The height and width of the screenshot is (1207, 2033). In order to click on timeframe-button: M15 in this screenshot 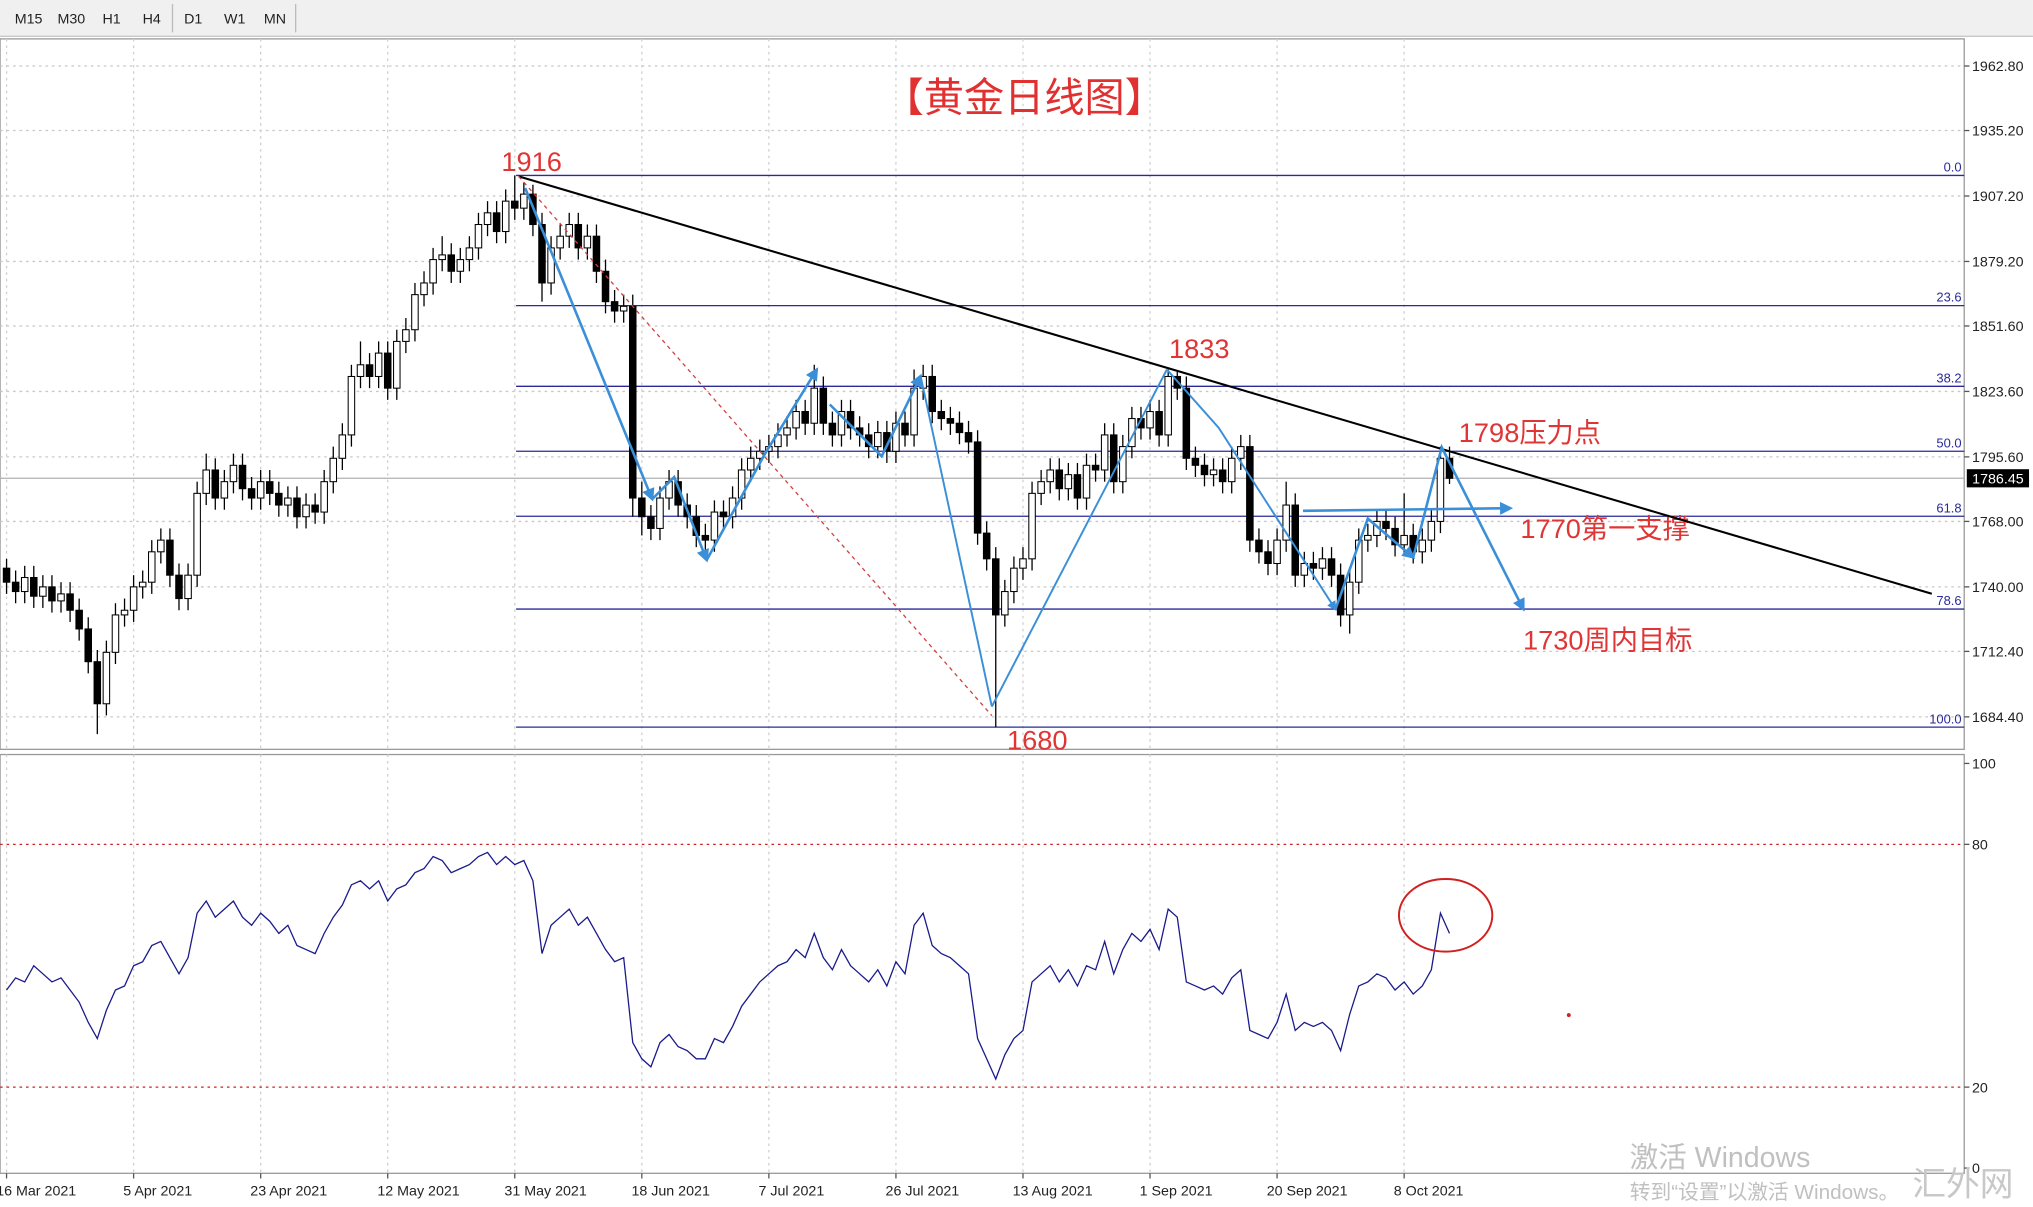, I will do `click(29, 19)`.